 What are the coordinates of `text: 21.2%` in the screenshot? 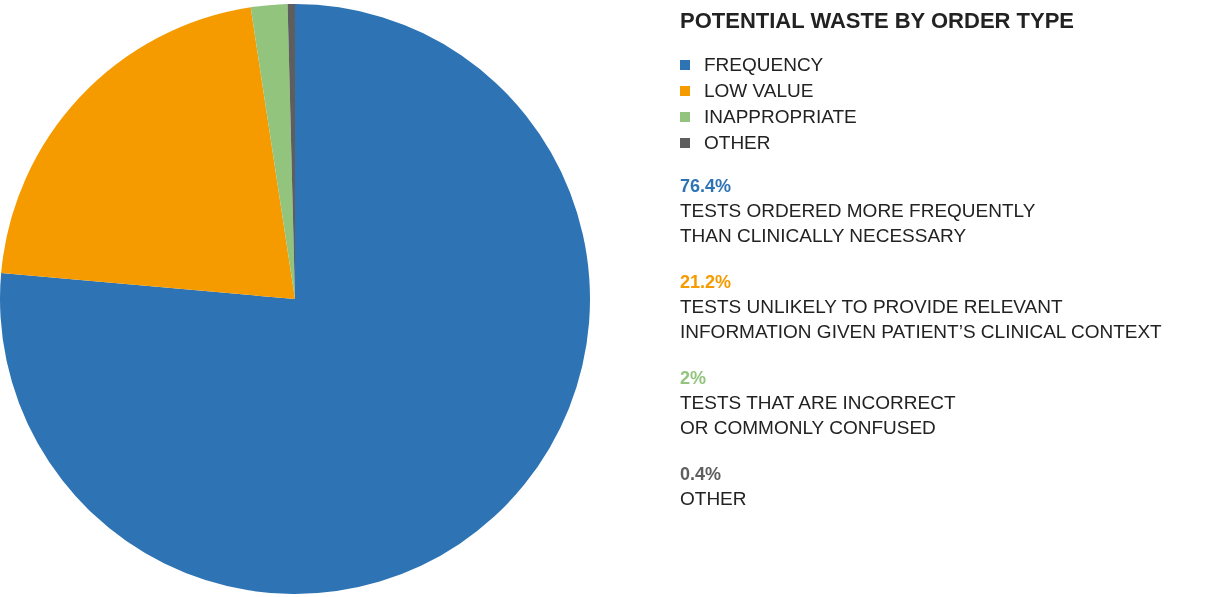 It's located at (706, 282).